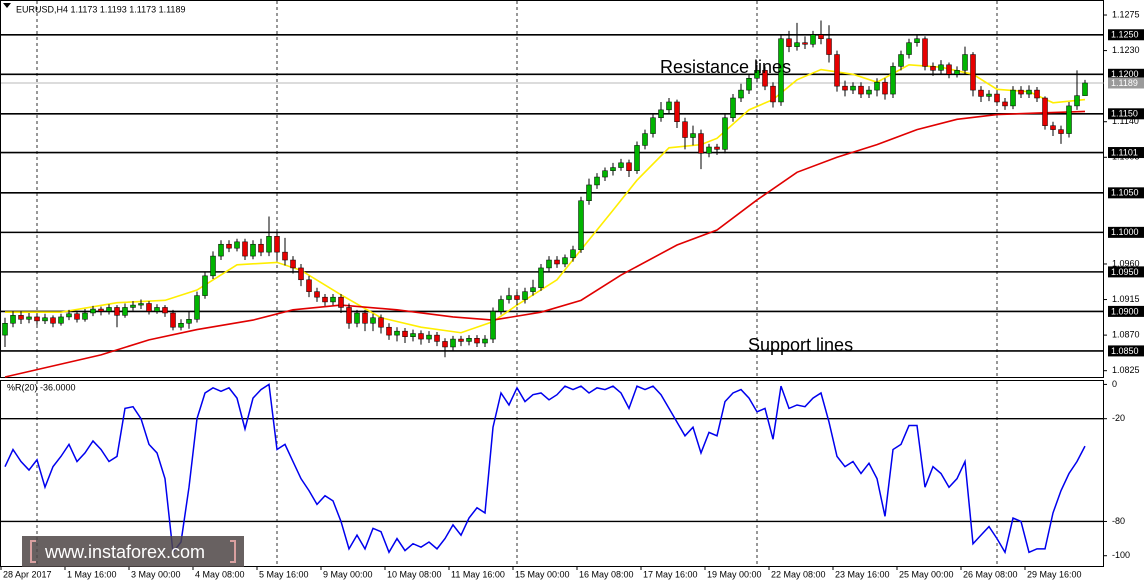 The width and height of the screenshot is (1147, 585). What do you see at coordinates (41, 387) in the screenshot?
I see `indicator-header: %R(20) -36.0000` at bounding box center [41, 387].